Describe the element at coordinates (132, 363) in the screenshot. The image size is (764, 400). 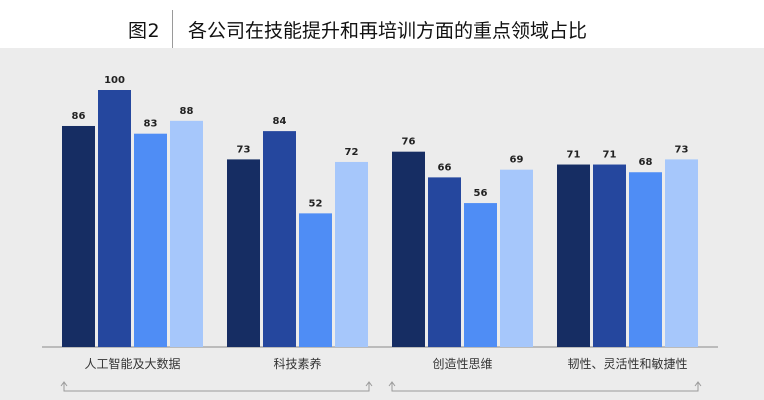
I see `category-label: 人工智能及大数据` at that location.